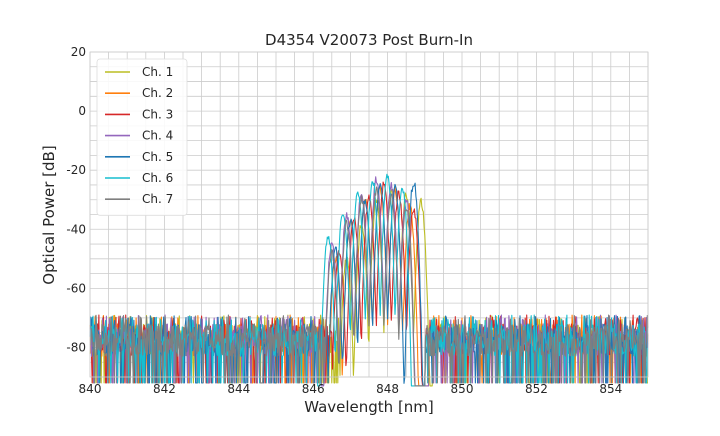 Image resolution: width=720 pixels, height=436 pixels. I want to click on y-axis-label: Optical Power [dB], so click(49, 214).